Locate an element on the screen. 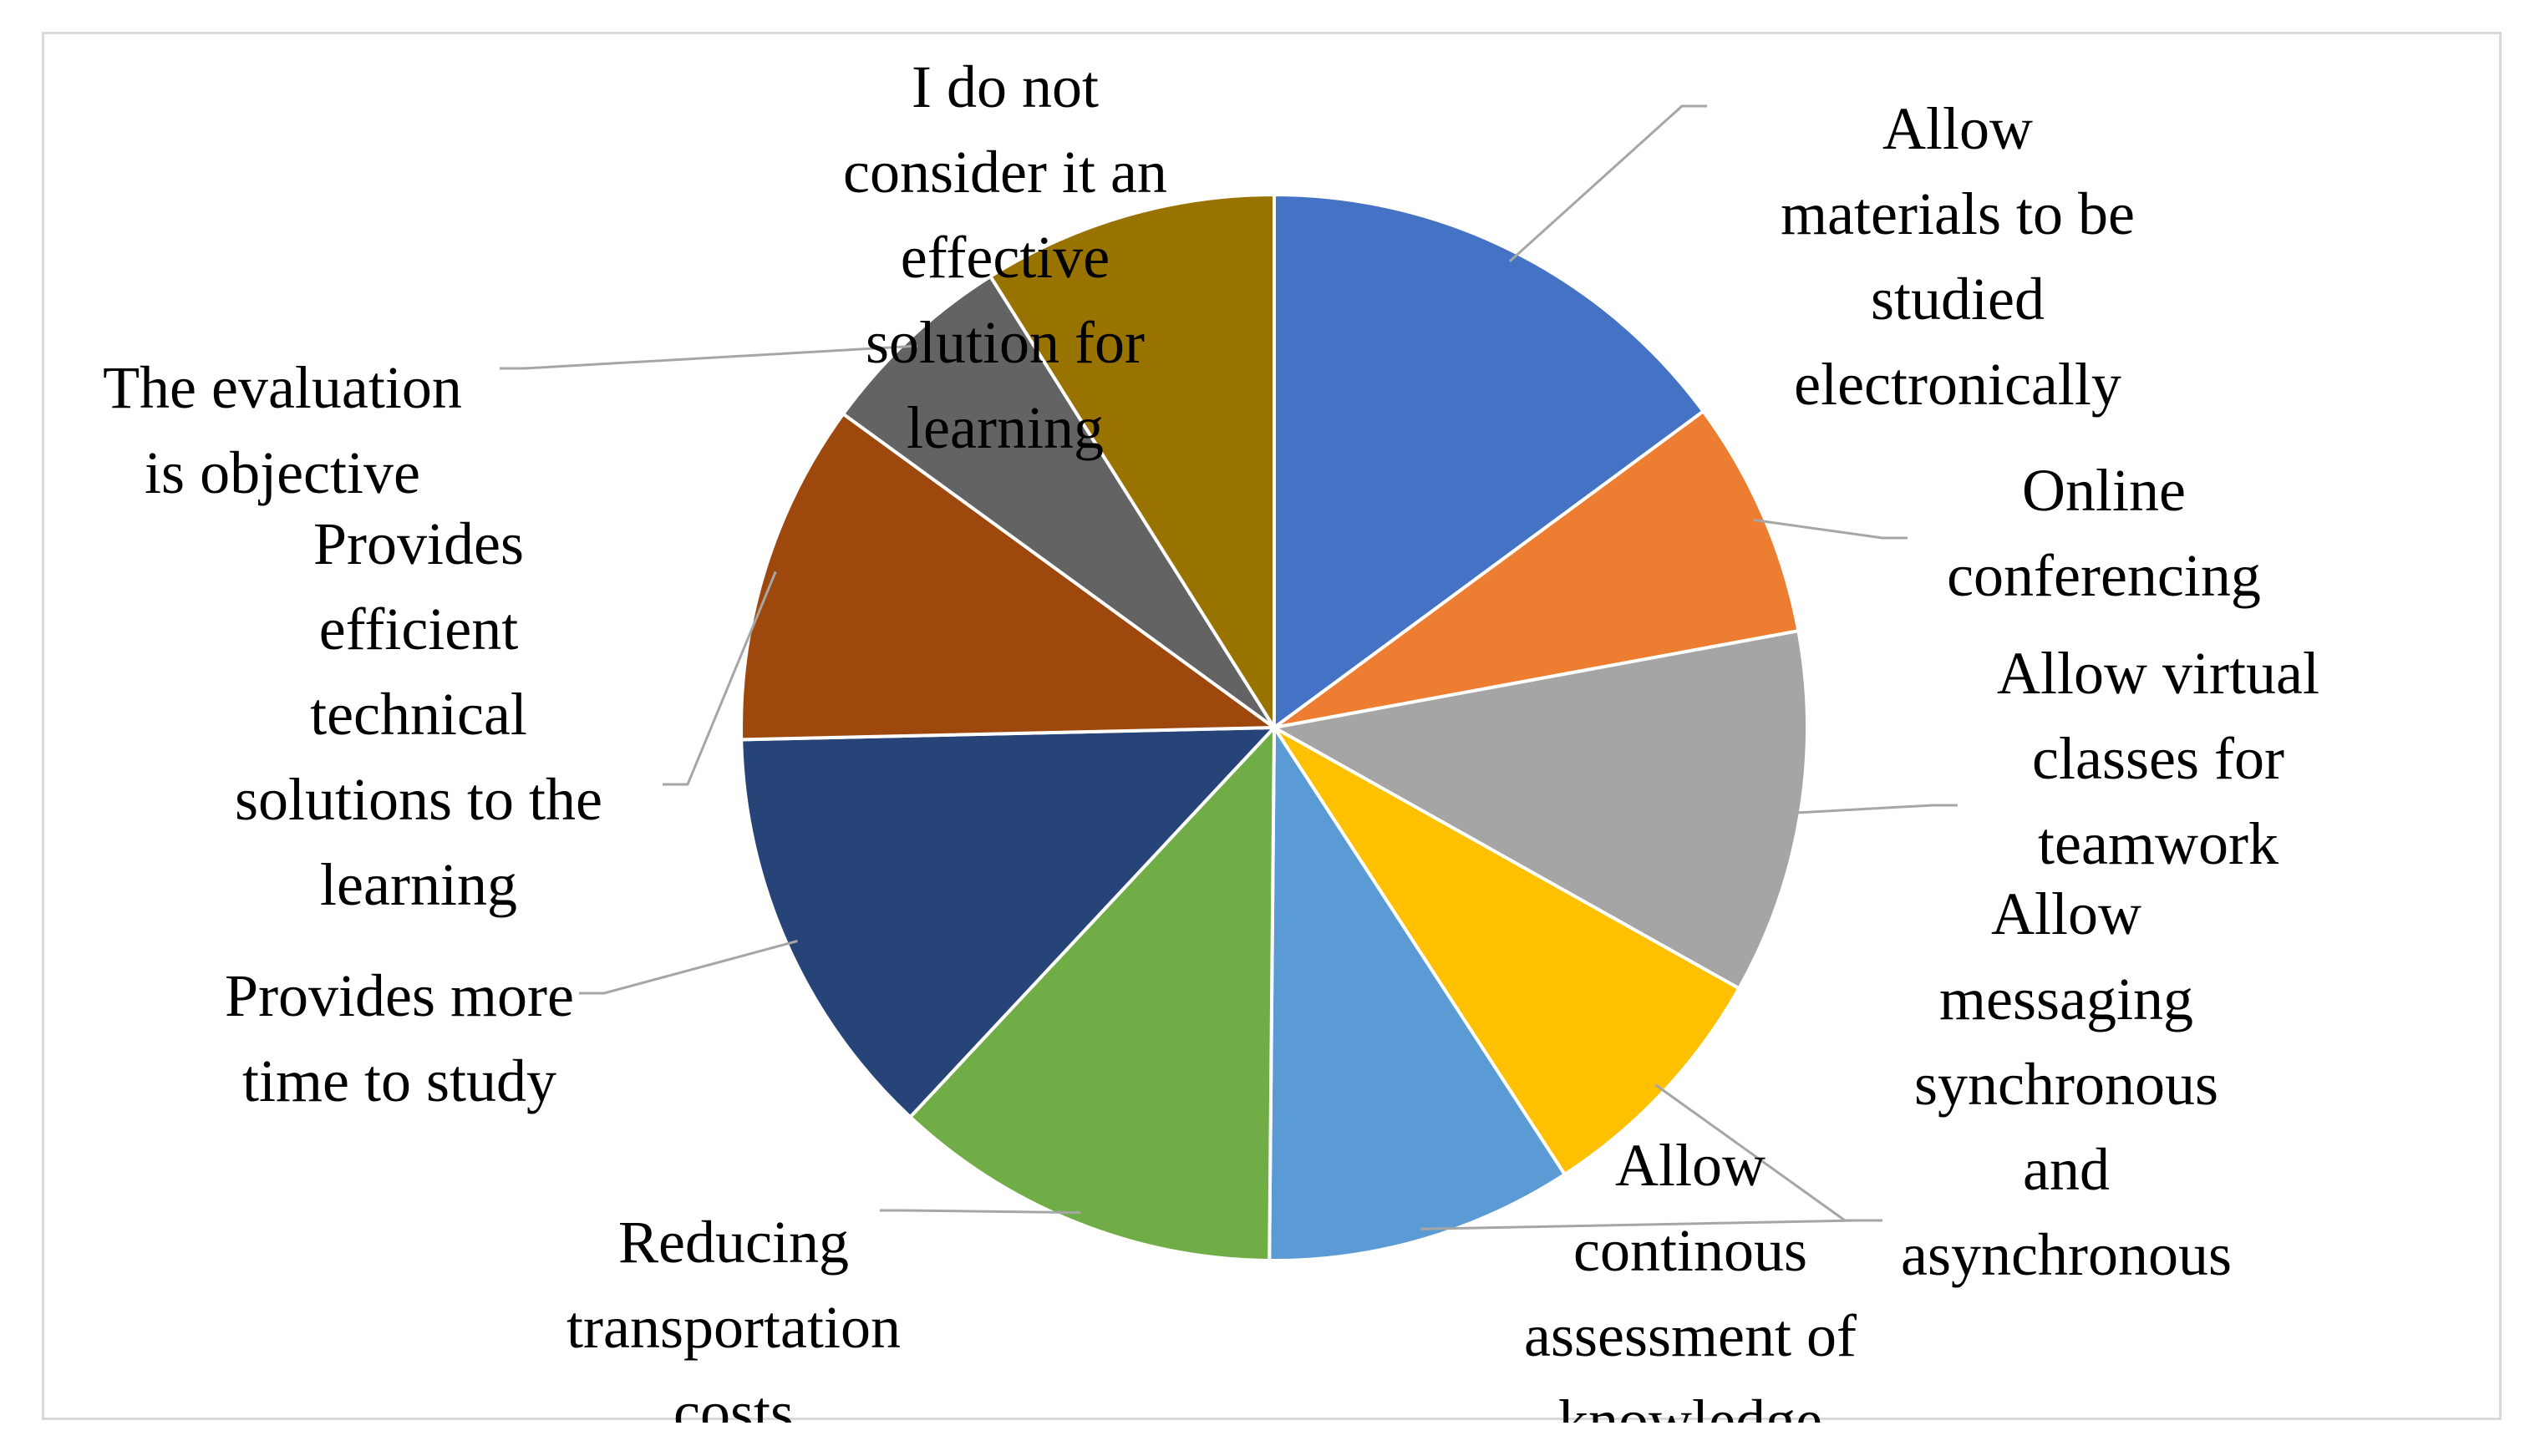  slice-label-5: Reducing transportation costs is located at coordinates (733, 1316).